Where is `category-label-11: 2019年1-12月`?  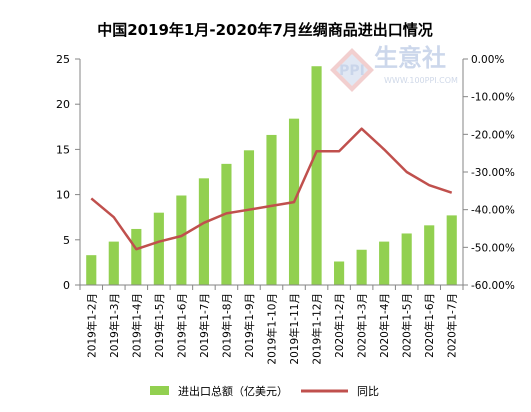 category-label-11: 2019年1-12月 is located at coordinates (317, 329).